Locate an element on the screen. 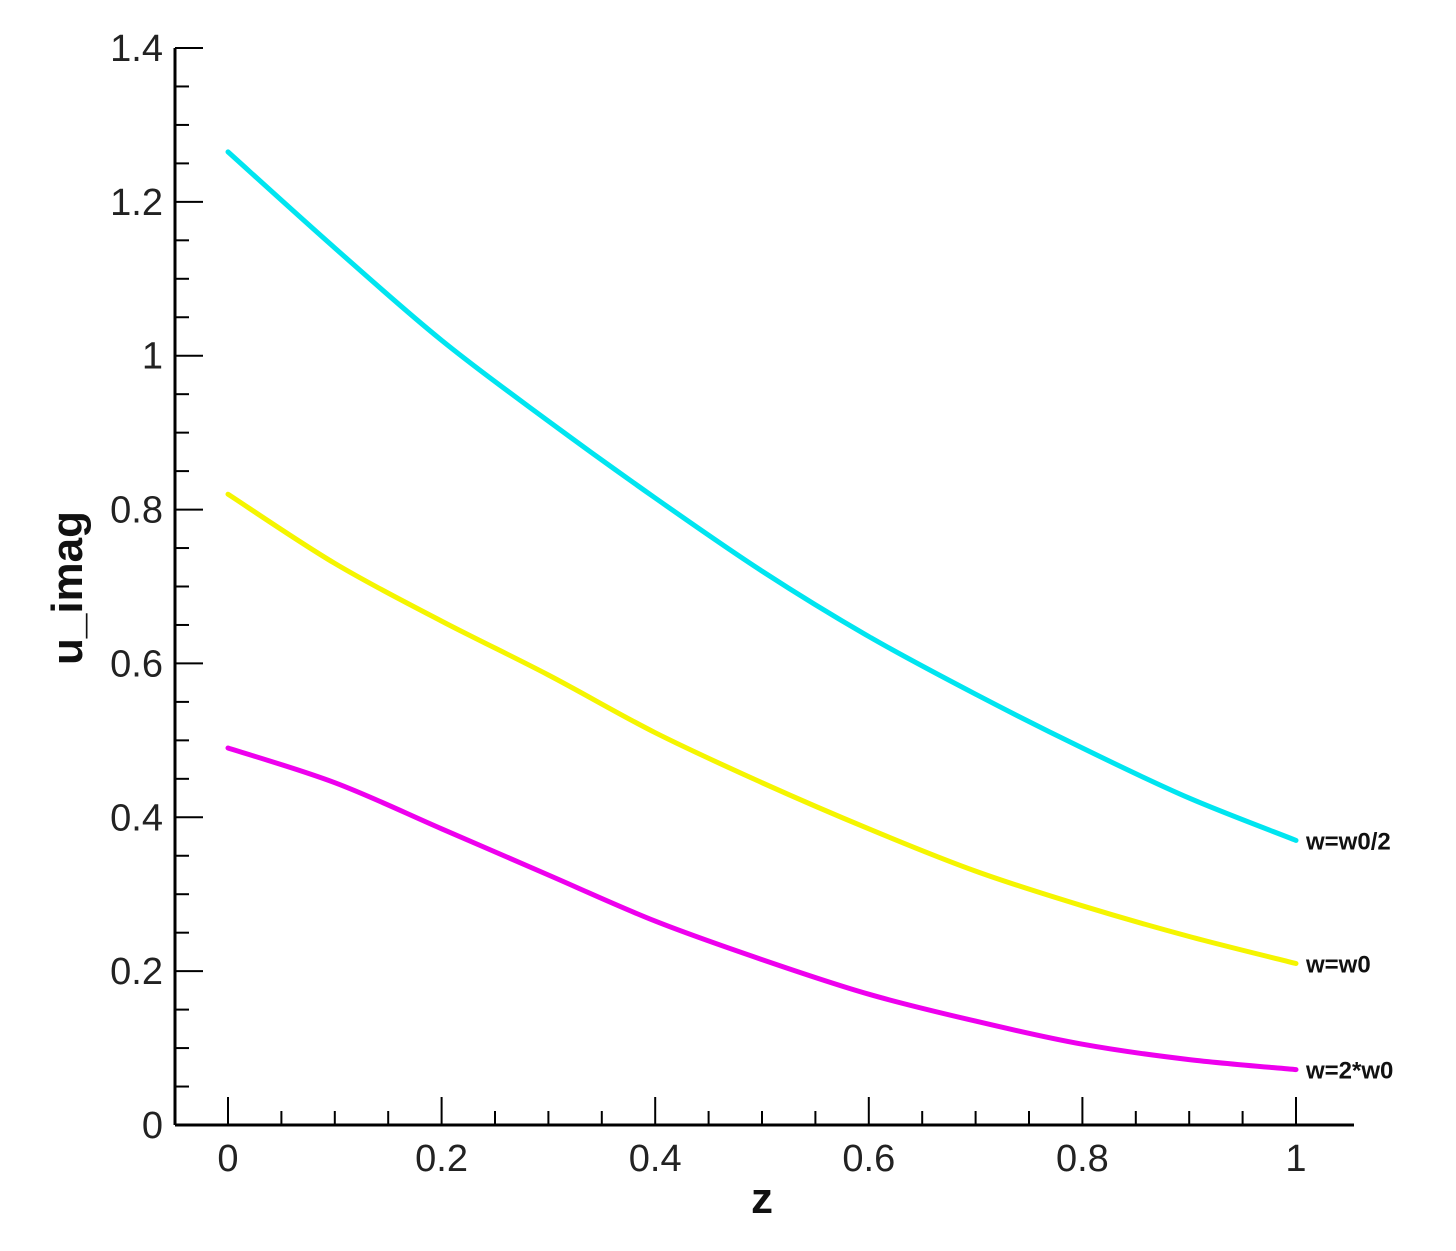 The width and height of the screenshot is (1456, 1251). labels-layer: w=w0/2 w=w0 w=2*w0 is located at coordinates (1349, 956).